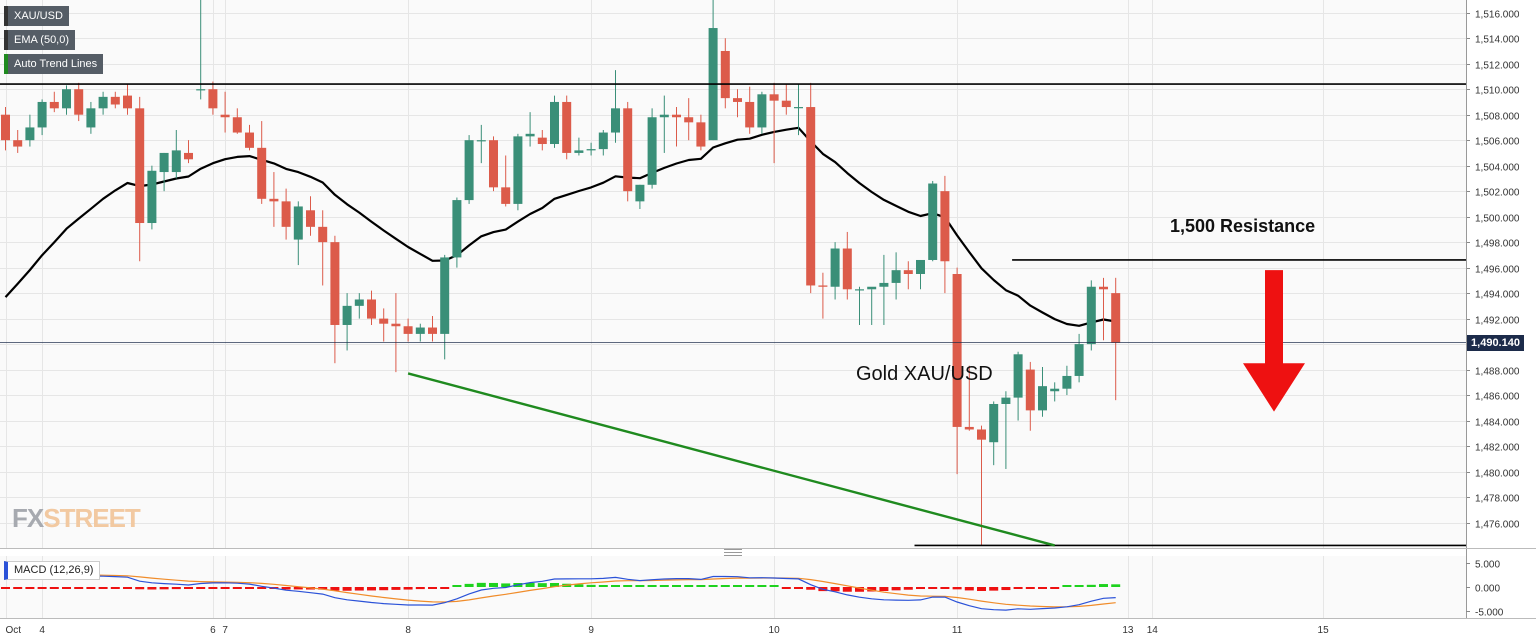 The width and height of the screenshot is (1536, 641). What do you see at coordinates (1497, 142) in the screenshot?
I see `y-tick-label: 1,506.000` at bounding box center [1497, 142].